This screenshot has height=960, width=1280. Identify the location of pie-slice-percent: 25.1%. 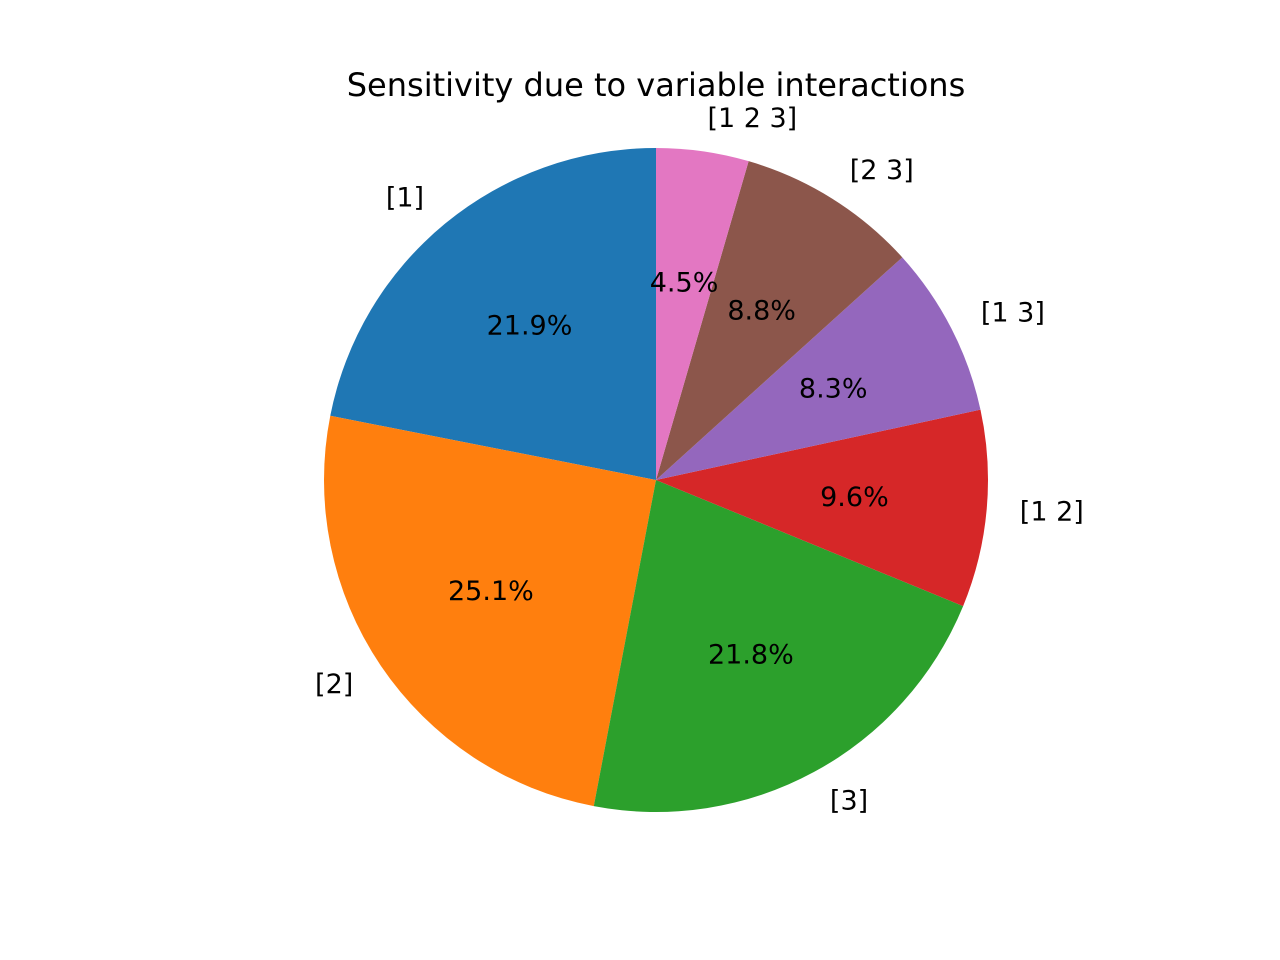
(491, 591).